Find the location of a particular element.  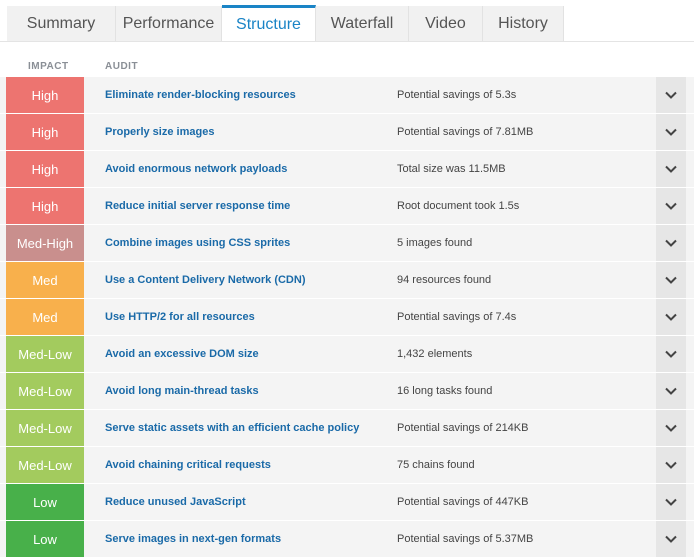

audit-title: Eliminate render-blocking resources is located at coordinates (200, 95).